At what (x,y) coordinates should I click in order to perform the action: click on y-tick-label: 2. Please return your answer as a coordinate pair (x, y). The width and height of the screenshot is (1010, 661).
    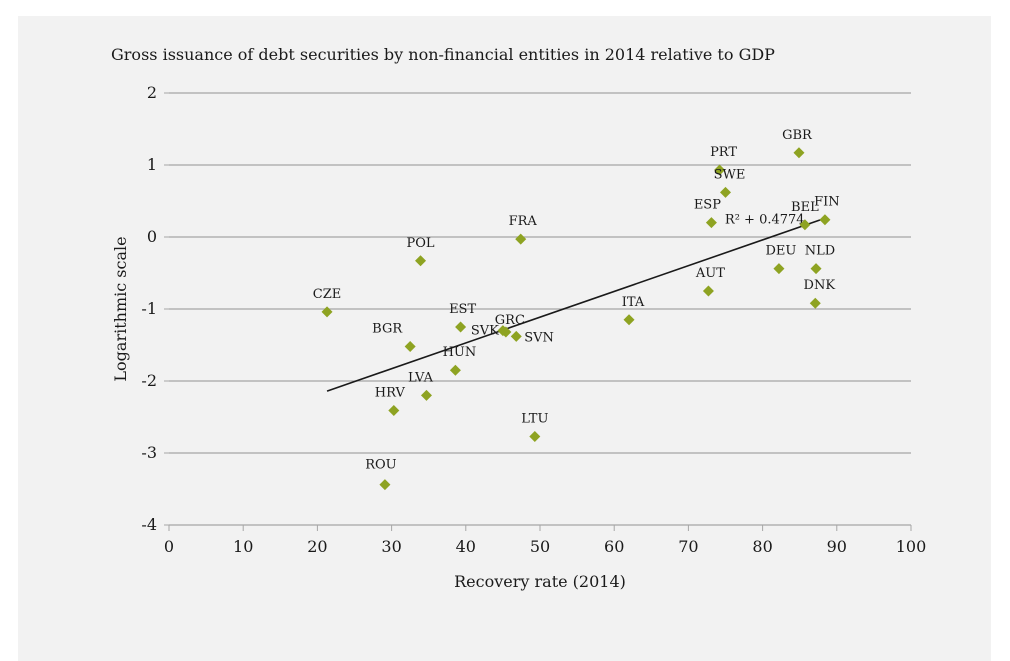
    Looking at the image, I should click on (152, 92).